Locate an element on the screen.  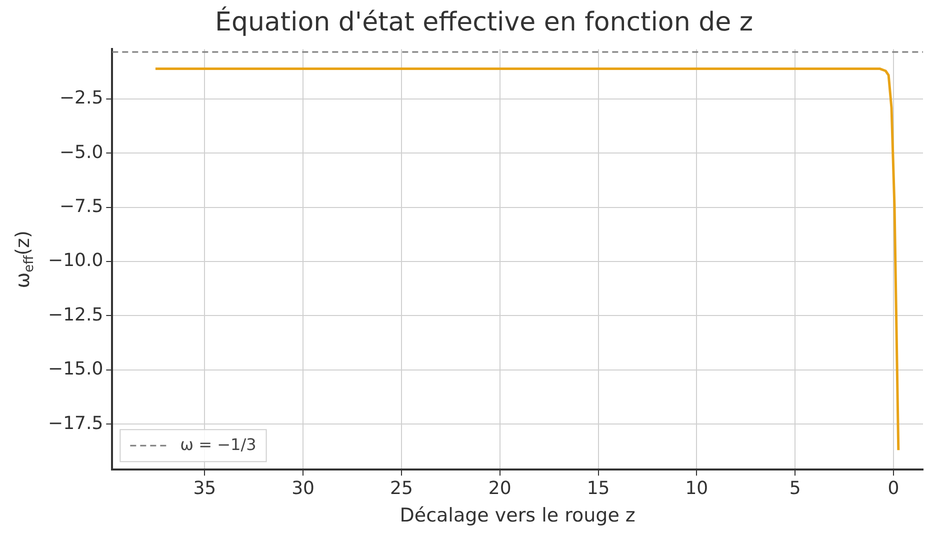
legend-label: ω = −1/3 is located at coordinates (218, 444).